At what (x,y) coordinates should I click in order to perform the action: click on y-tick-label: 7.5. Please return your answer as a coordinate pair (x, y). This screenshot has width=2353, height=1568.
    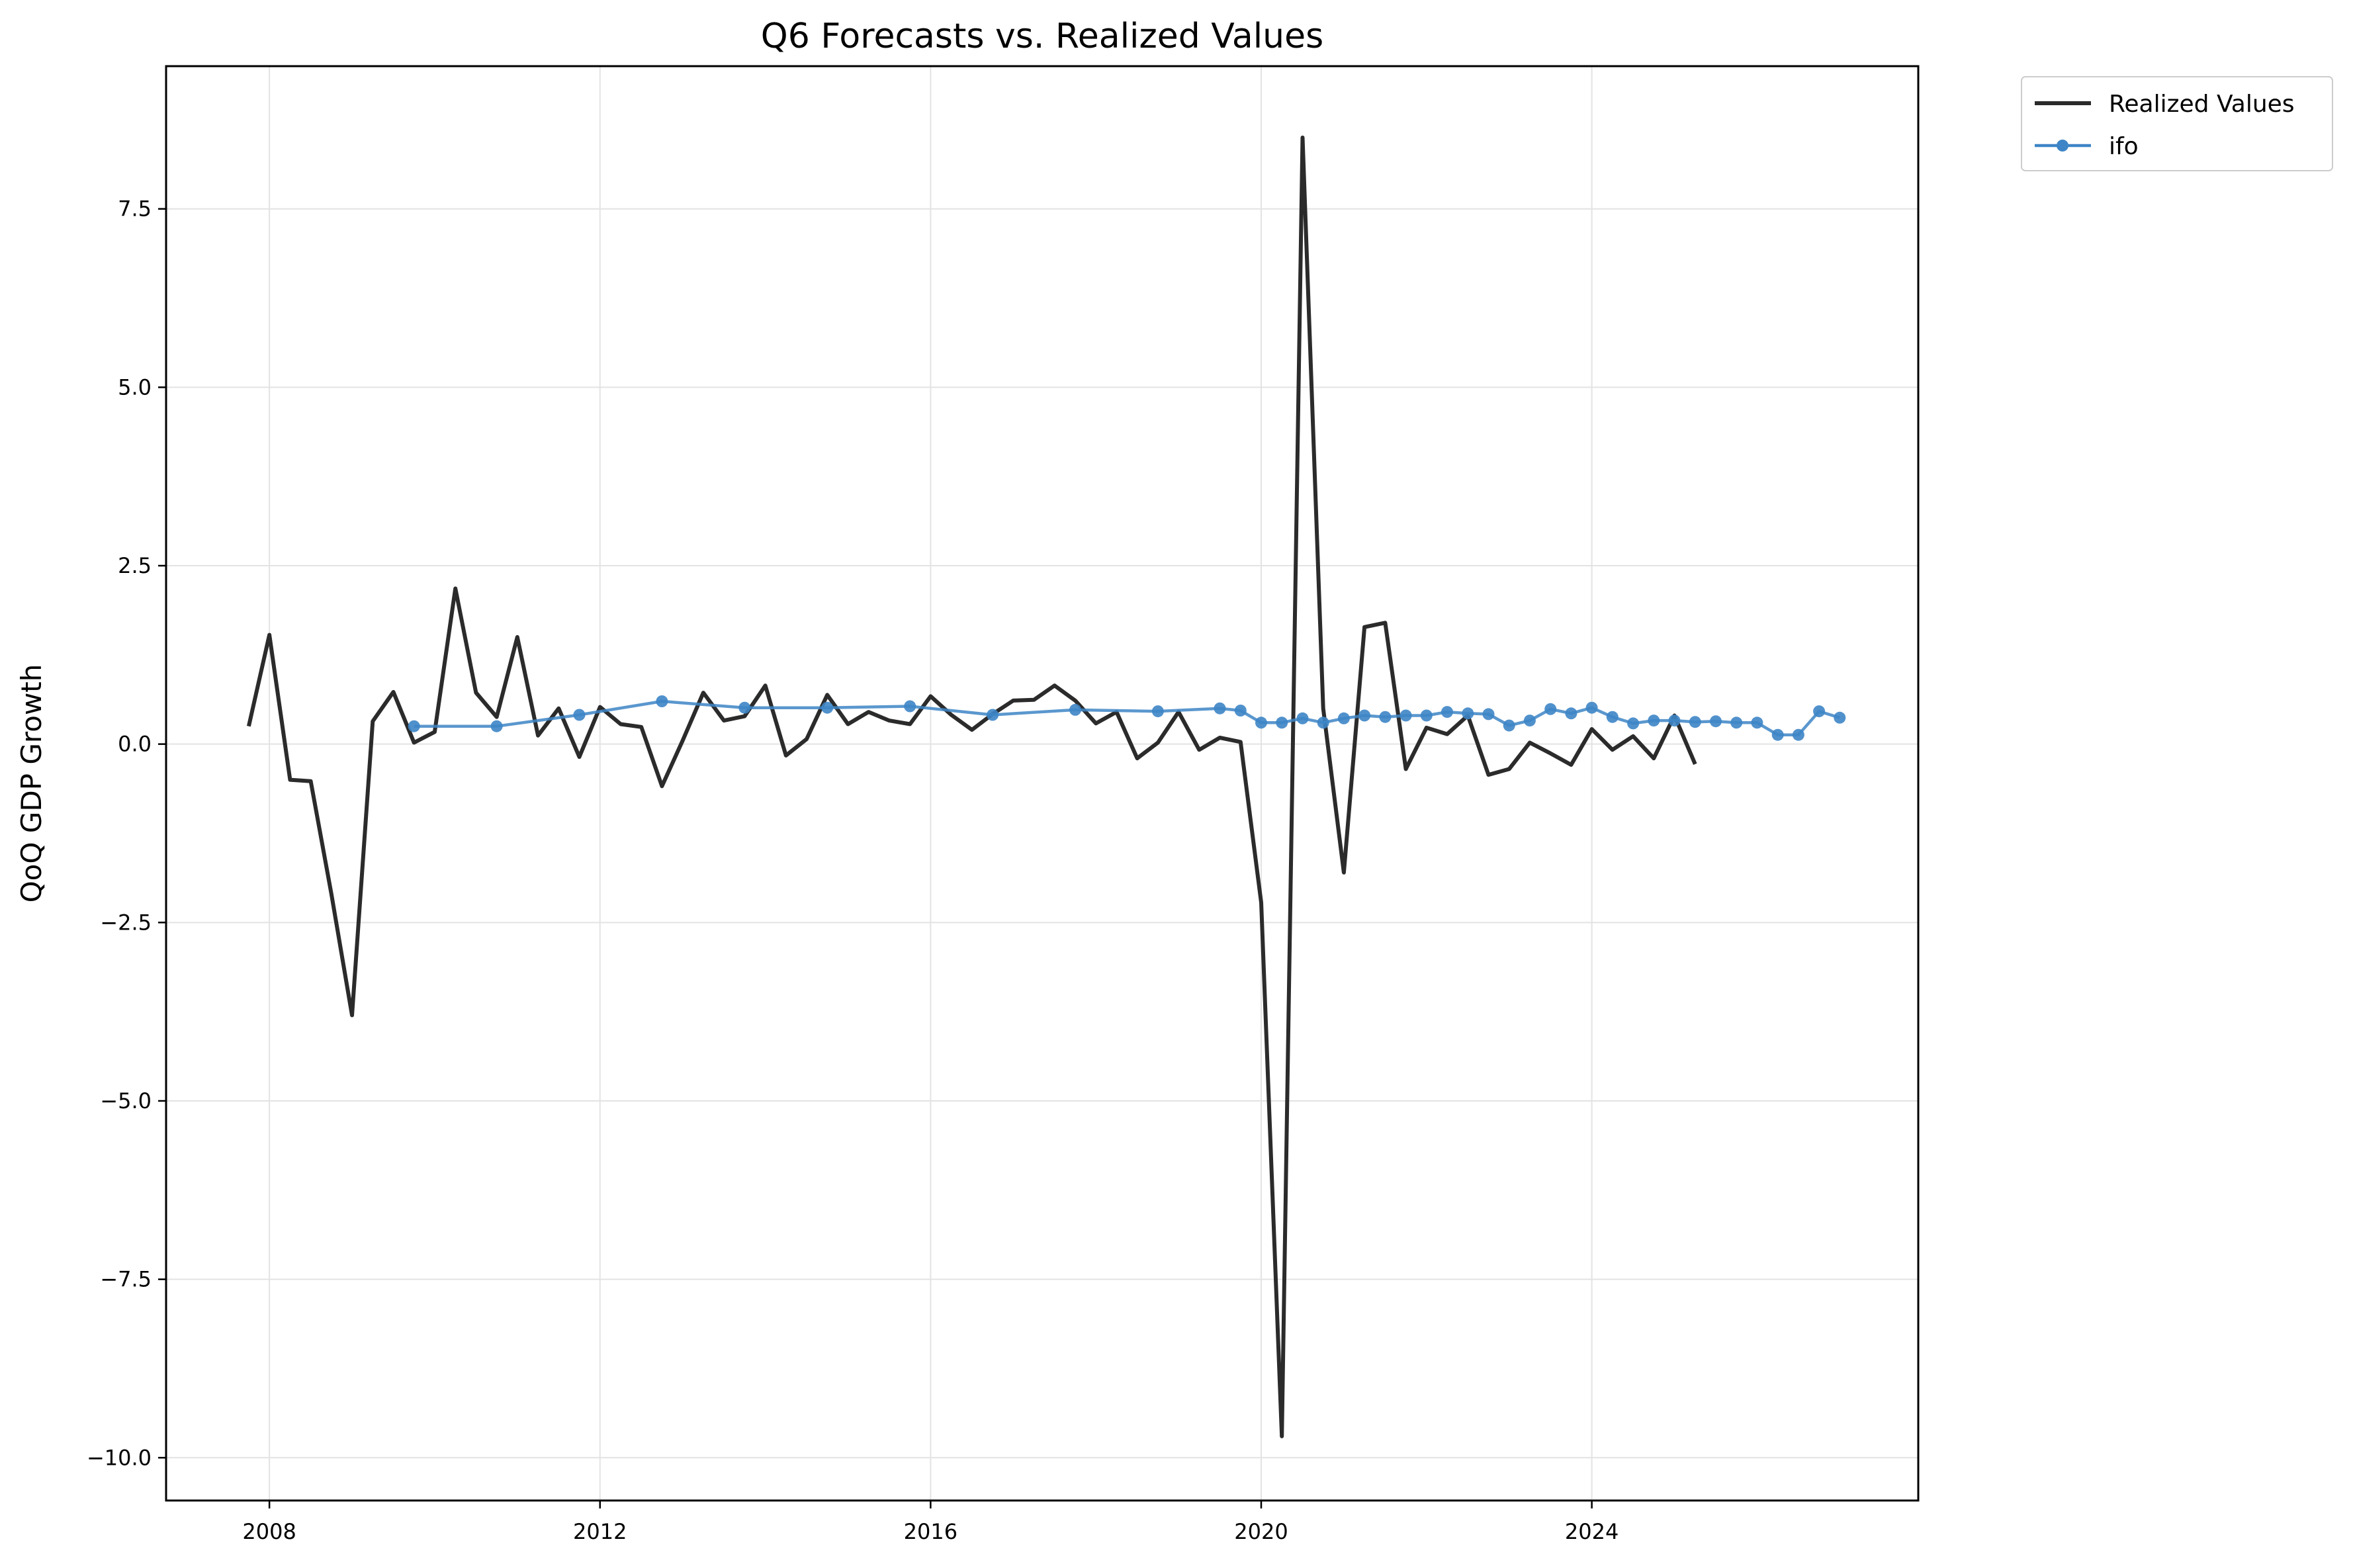
    Looking at the image, I should click on (135, 209).